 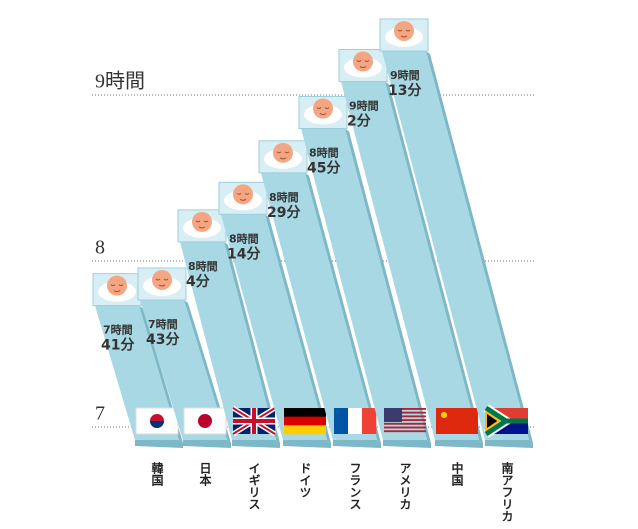 I want to click on x-tick-label: ドイツ, so click(x=305, y=480).